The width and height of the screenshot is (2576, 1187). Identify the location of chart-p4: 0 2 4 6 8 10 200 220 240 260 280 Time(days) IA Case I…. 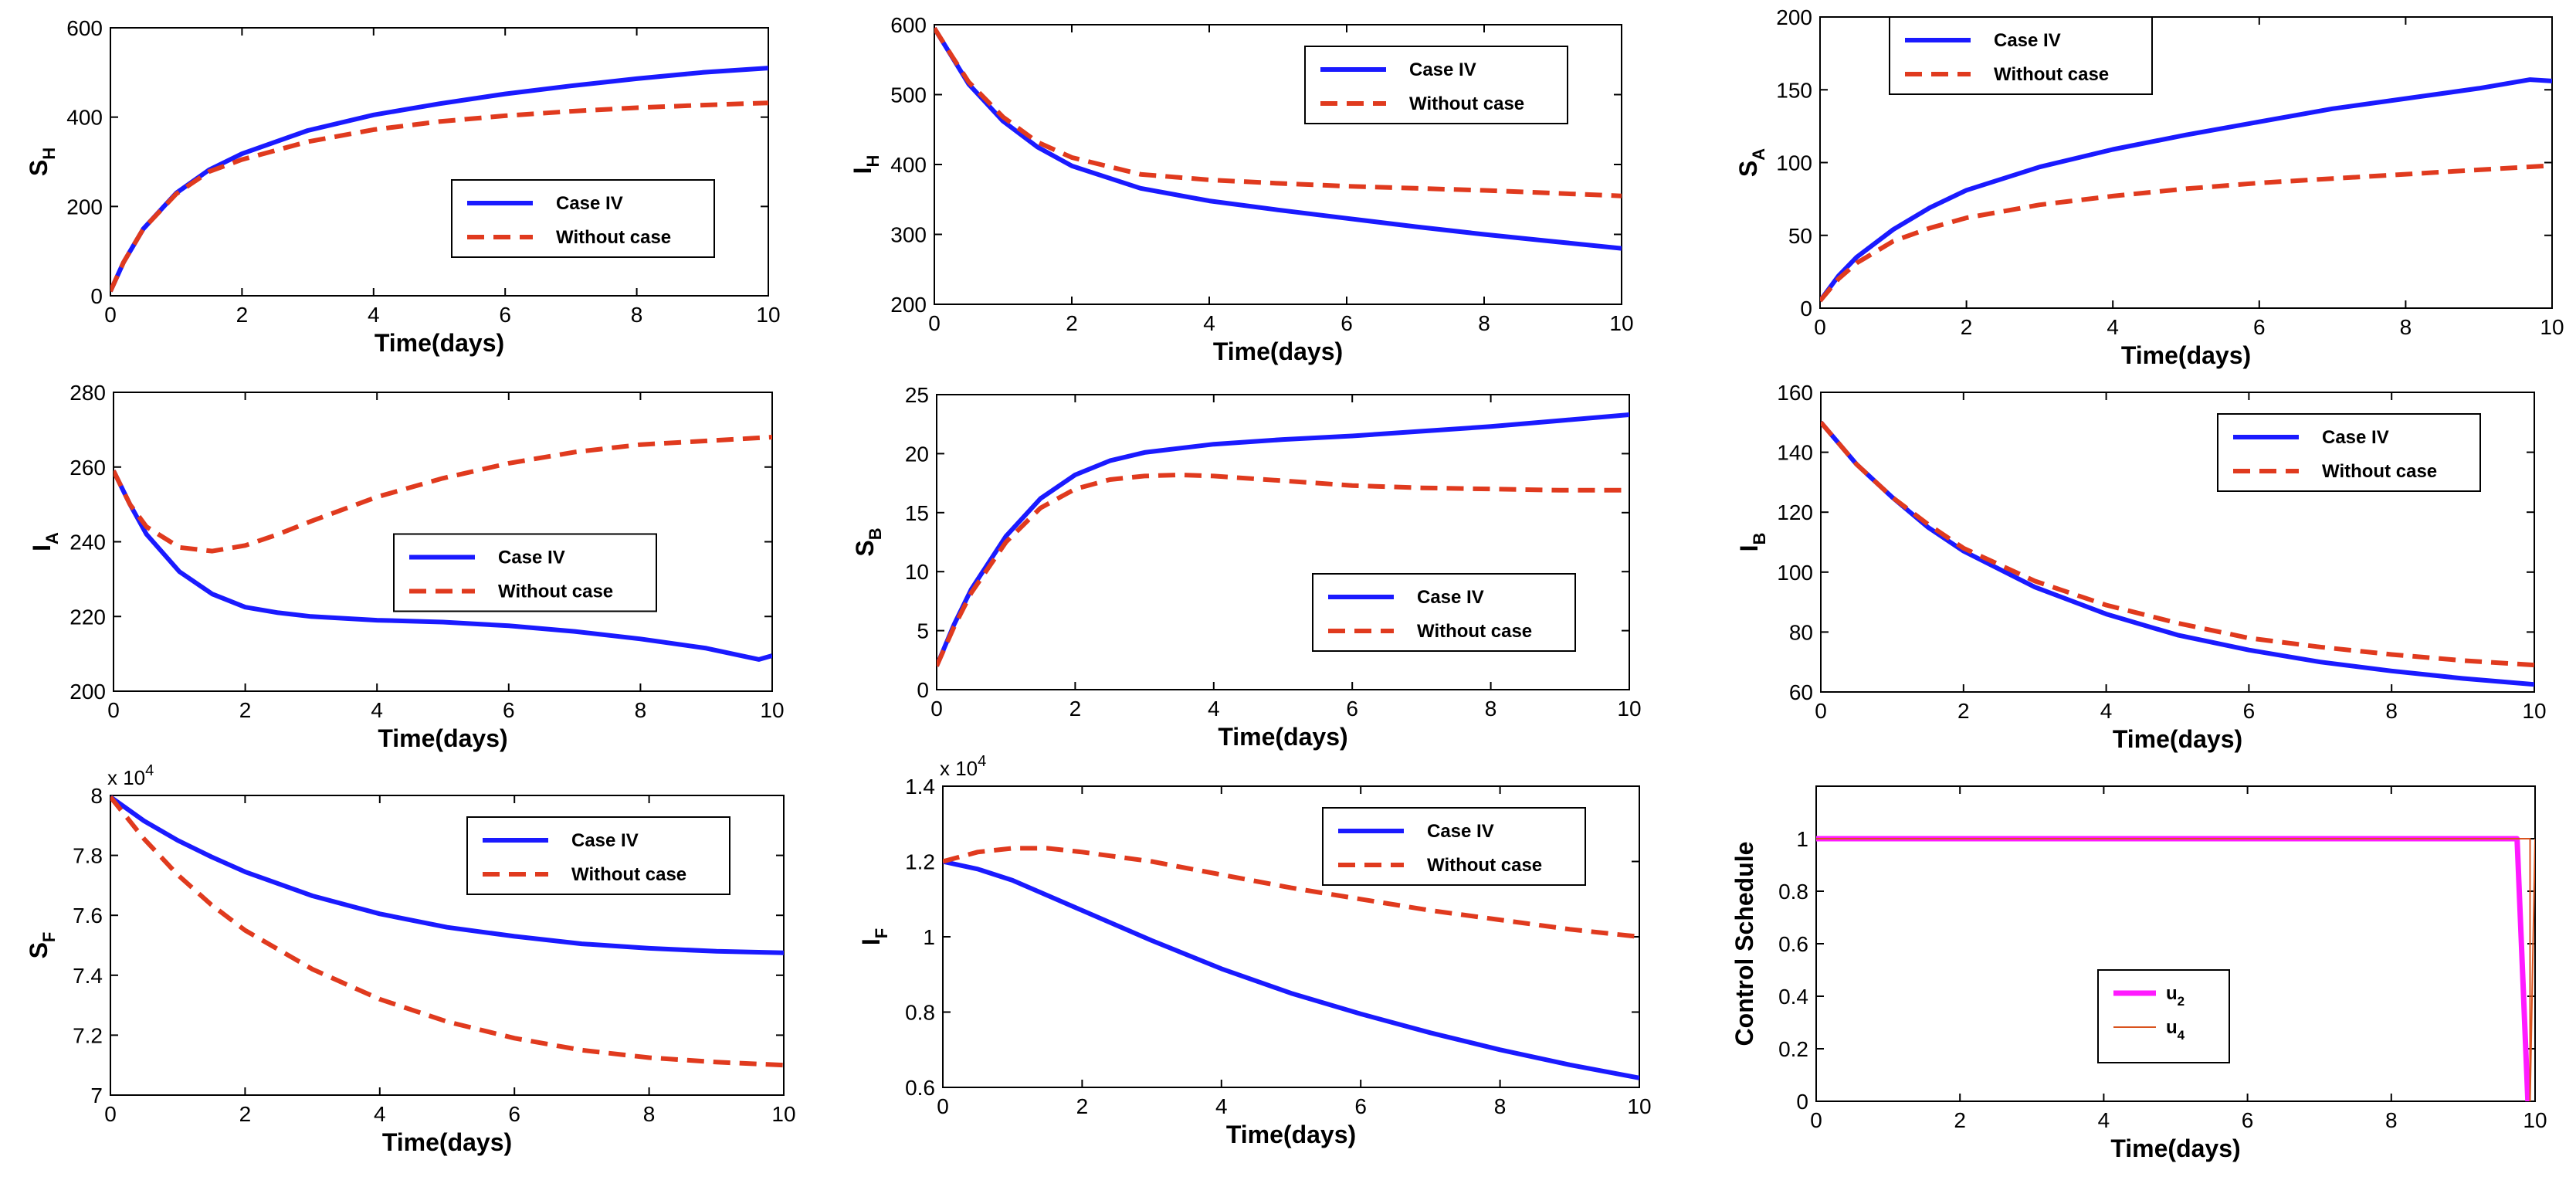
(406, 566).